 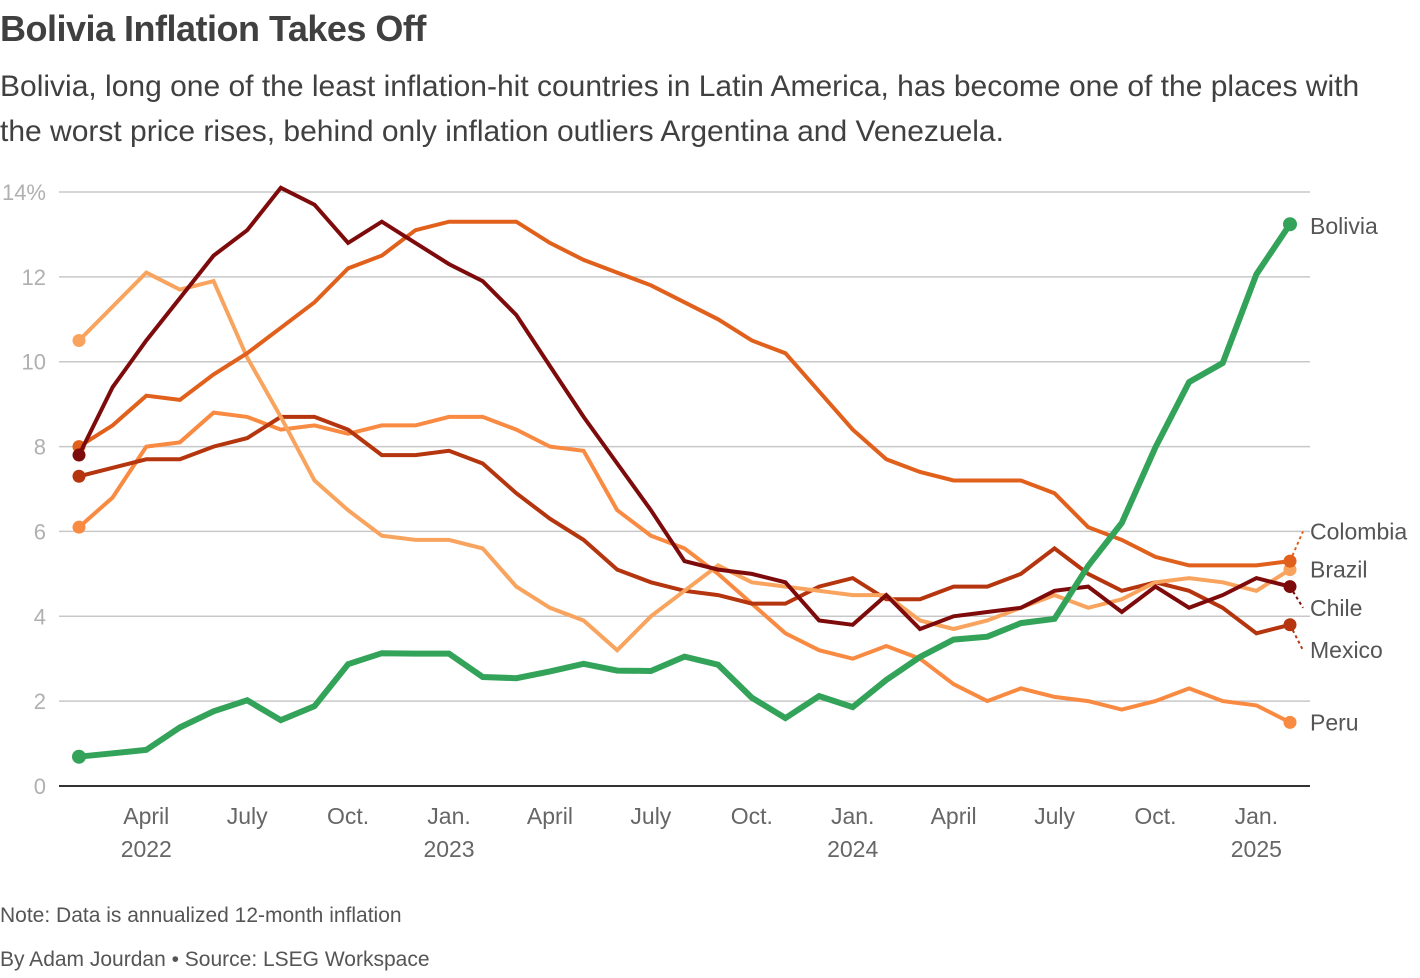 What do you see at coordinates (40, 786) in the screenshot?
I see `y-tick-label: 0` at bounding box center [40, 786].